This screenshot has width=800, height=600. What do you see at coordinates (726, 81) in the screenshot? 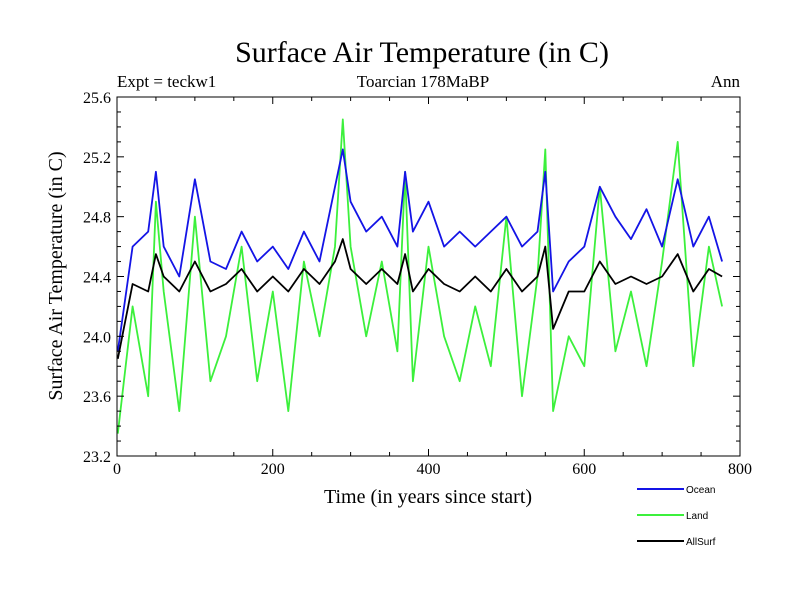
I see `season-label: Ann` at bounding box center [726, 81].